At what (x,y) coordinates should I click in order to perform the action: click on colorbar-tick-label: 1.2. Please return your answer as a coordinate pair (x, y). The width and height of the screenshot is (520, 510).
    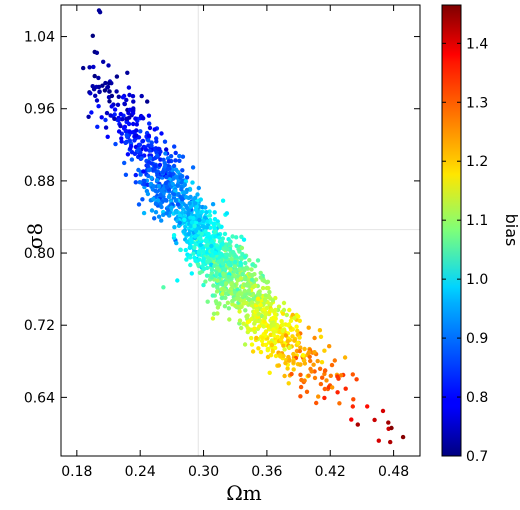
    Looking at the image, I should click on (477, 162).